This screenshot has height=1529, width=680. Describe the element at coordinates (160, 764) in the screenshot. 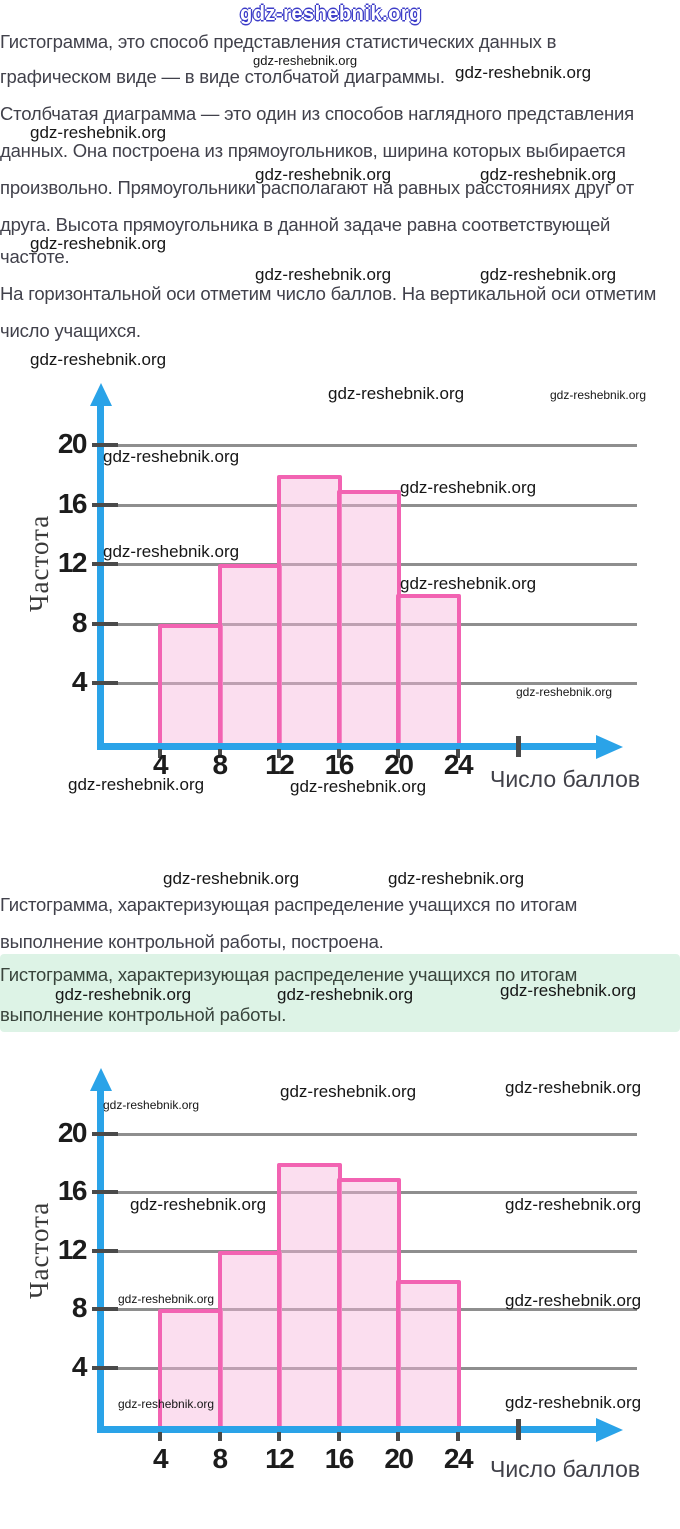

I see `x-tick-label: 4` at that location.